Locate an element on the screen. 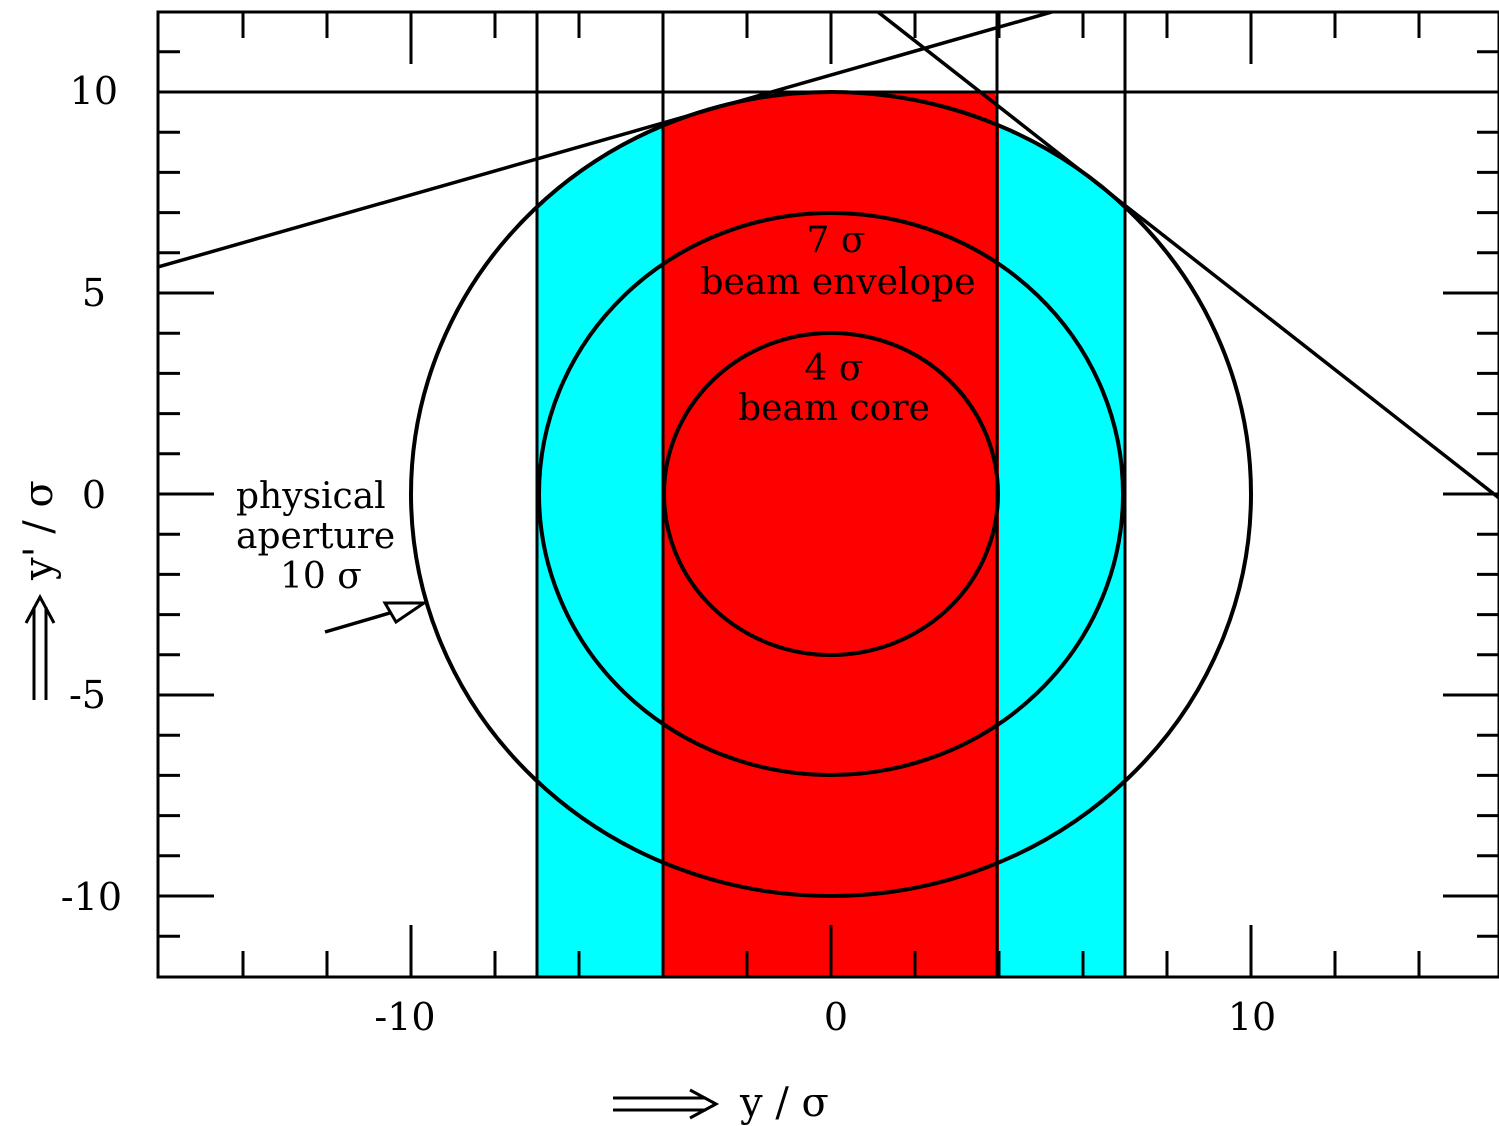 Image resolution: width=1499 pixels, height=1126 pixels. envelope-label-sigma: 7 σ is located at coordinates (836, 240).